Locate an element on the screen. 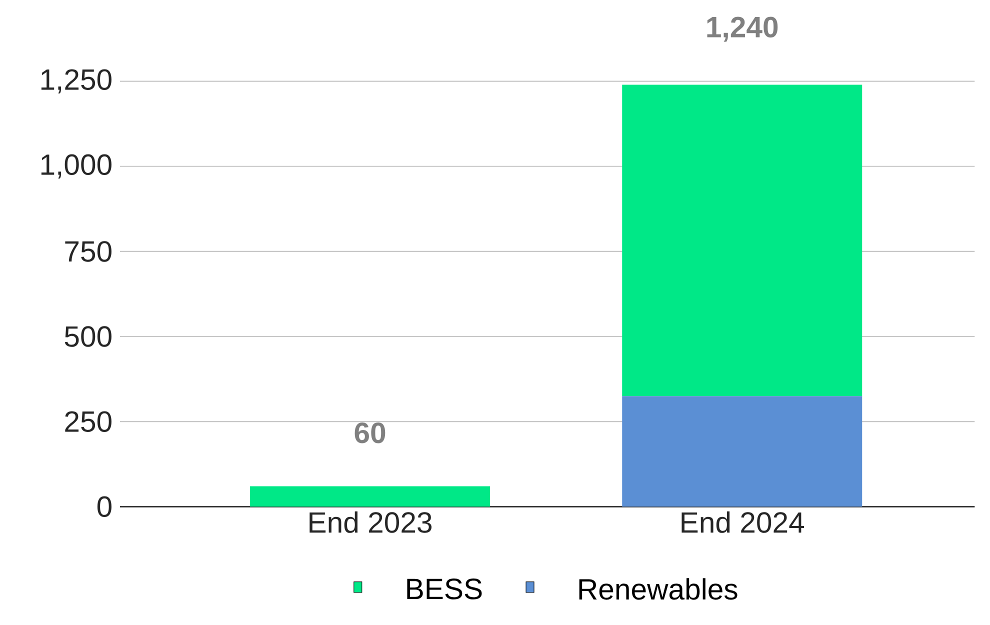  y-tick-label: 750 is located at coordinates (88, 251).